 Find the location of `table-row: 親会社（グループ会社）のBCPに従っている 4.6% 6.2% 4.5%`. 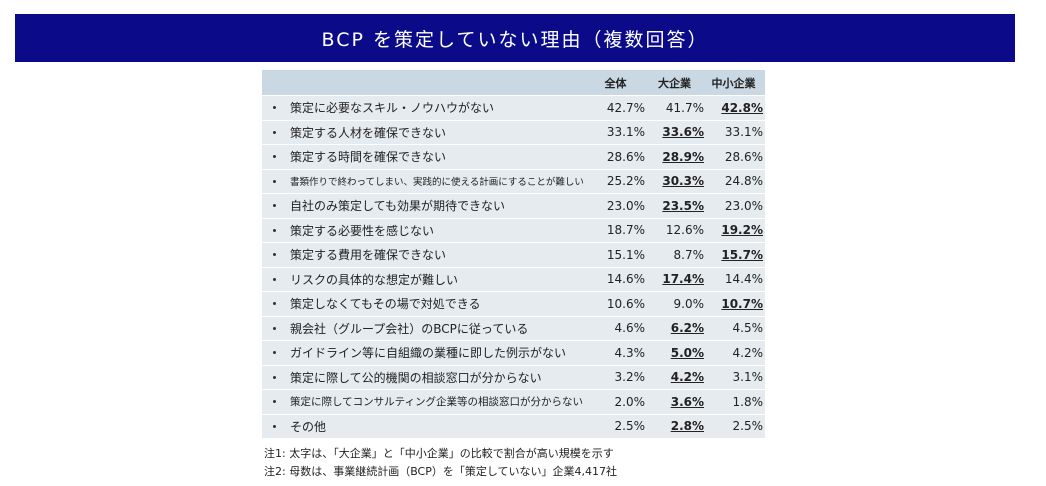

table-row: 親会社（グループ会社）のBCPに従っている 4.6% 6.2% 4.5% is located at coordinates (513, 328).